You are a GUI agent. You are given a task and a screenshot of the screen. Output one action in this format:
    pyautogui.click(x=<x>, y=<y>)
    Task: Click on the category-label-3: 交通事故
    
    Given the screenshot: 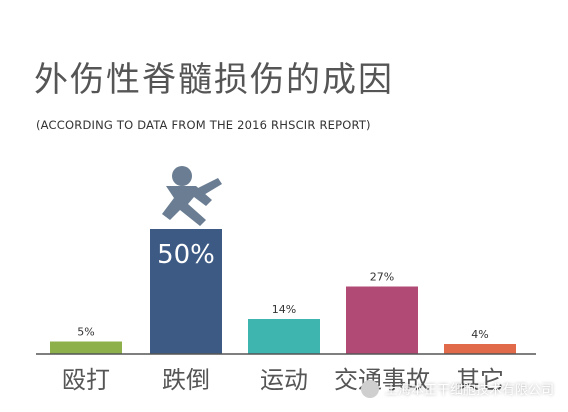 What is the action you would take?
    pyautogui.click(x=382, y=380)
    